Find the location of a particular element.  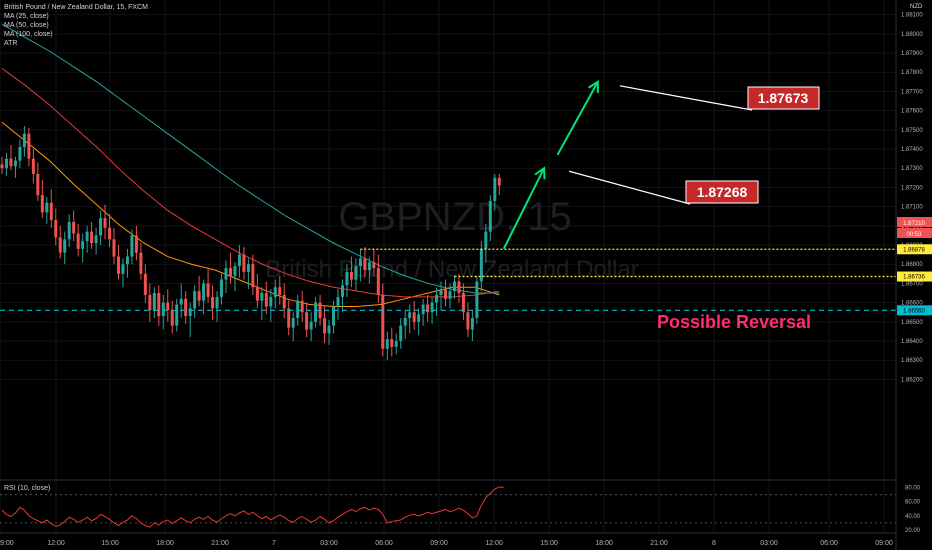

time-tick-8: 09:00 is located at coordinates (439, 543).